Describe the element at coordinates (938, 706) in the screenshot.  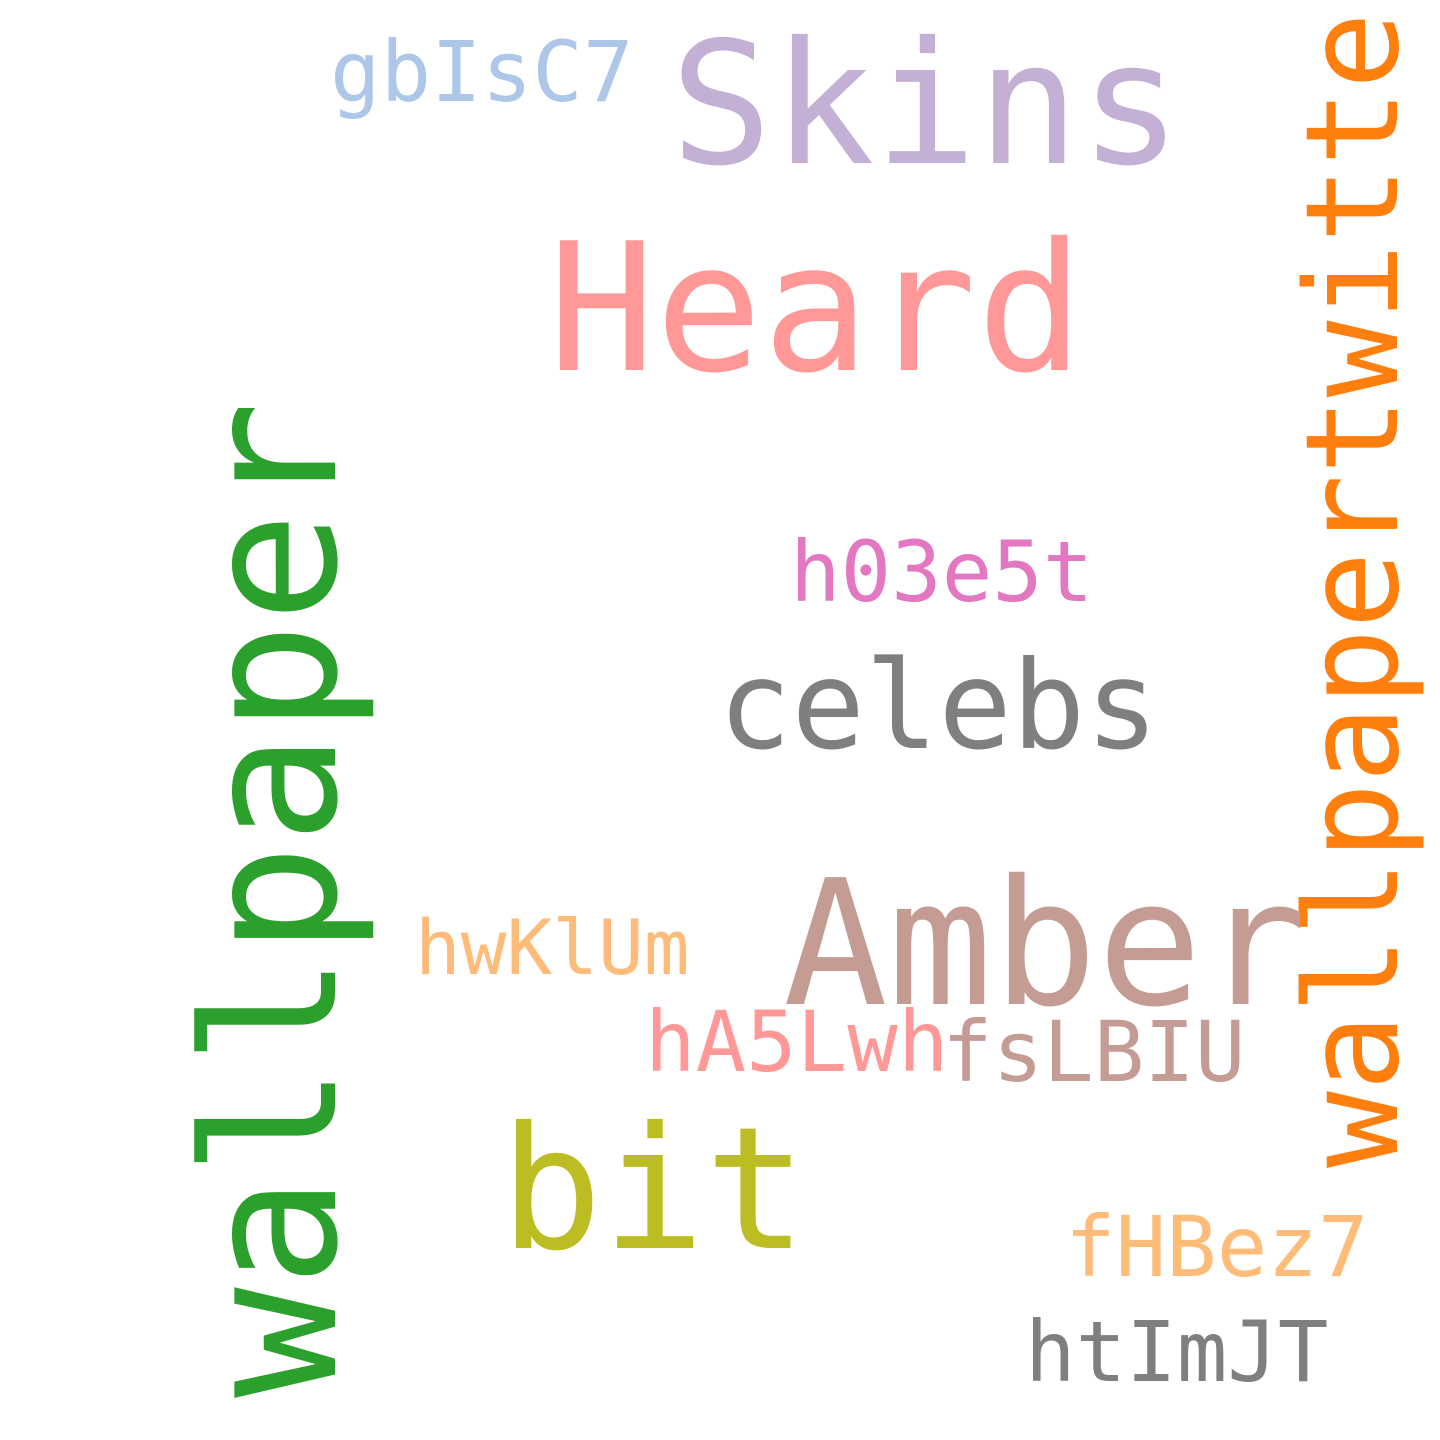
I see `word-celebs: celebs` at that location.